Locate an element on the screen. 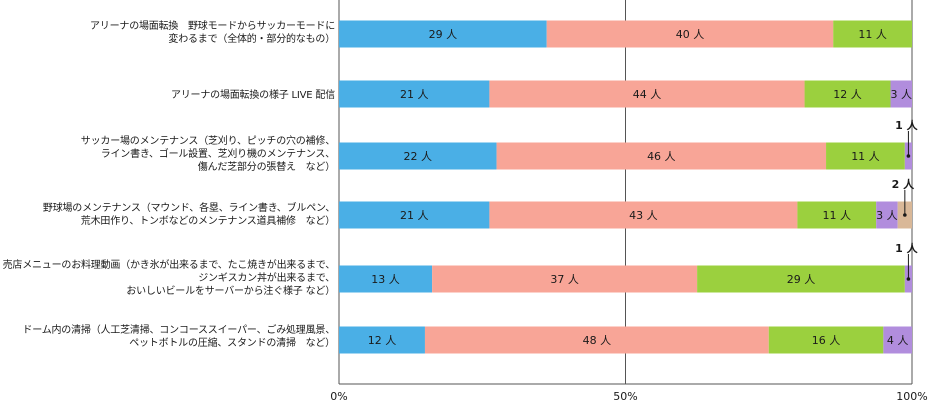 This screenshot has height=400, width=931. bar-value-label-c3-s2: 46 人 is located at coordinates (661, 156).